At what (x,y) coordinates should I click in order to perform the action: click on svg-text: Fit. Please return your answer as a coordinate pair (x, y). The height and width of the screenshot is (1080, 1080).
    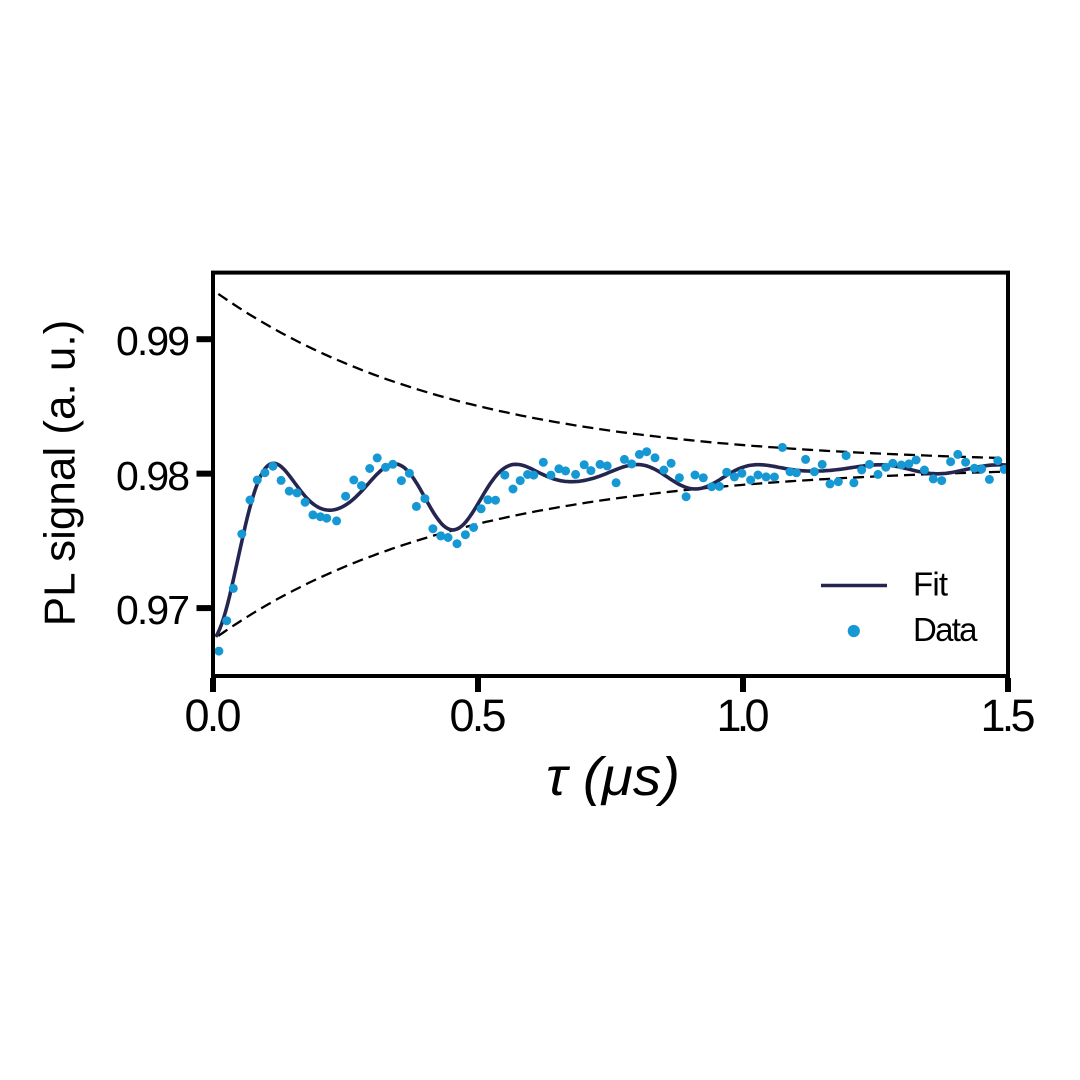
    Looking at the image, I should click on (930, 584).